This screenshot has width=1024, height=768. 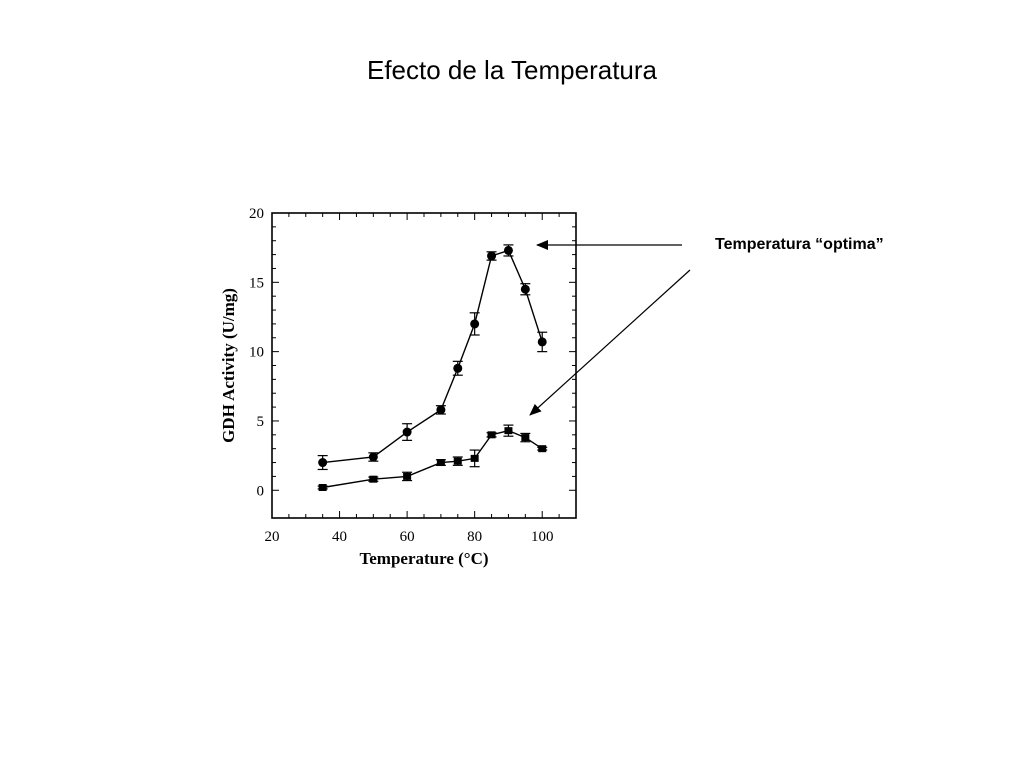 I want to click on x-tick-label: 100, so click(x=542, y=537).